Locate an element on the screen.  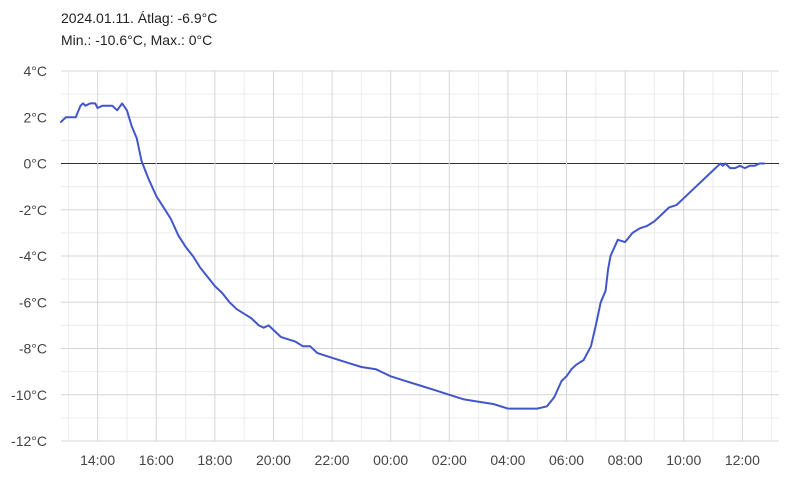
y-tick-label: -2°C is located at coordinates (33, 210).